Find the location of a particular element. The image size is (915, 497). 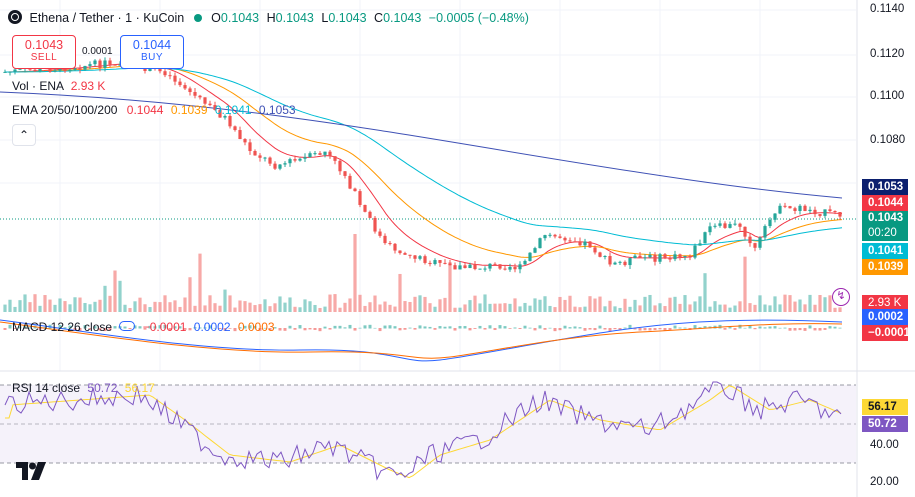

macd-hist-tag: −0.0001 is located at coordinates (886, 333).